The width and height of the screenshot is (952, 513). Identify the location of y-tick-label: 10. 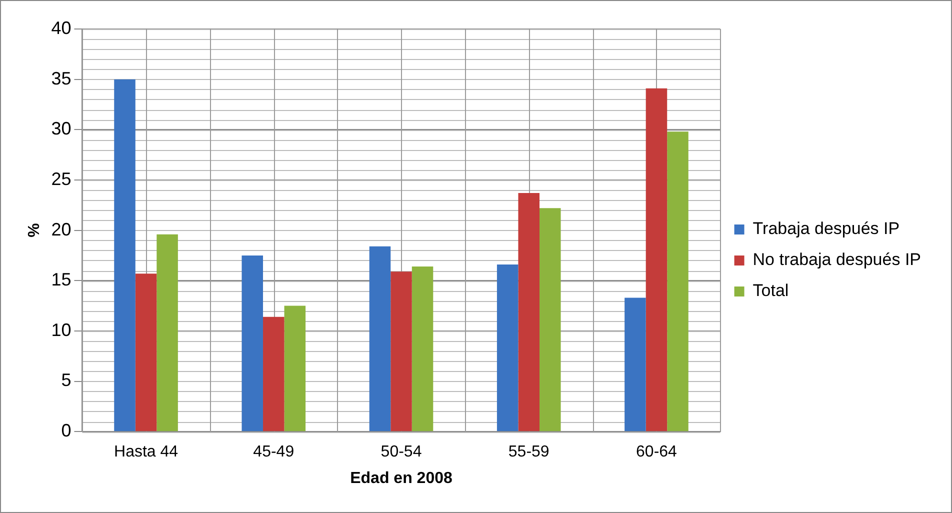
(61, 330).